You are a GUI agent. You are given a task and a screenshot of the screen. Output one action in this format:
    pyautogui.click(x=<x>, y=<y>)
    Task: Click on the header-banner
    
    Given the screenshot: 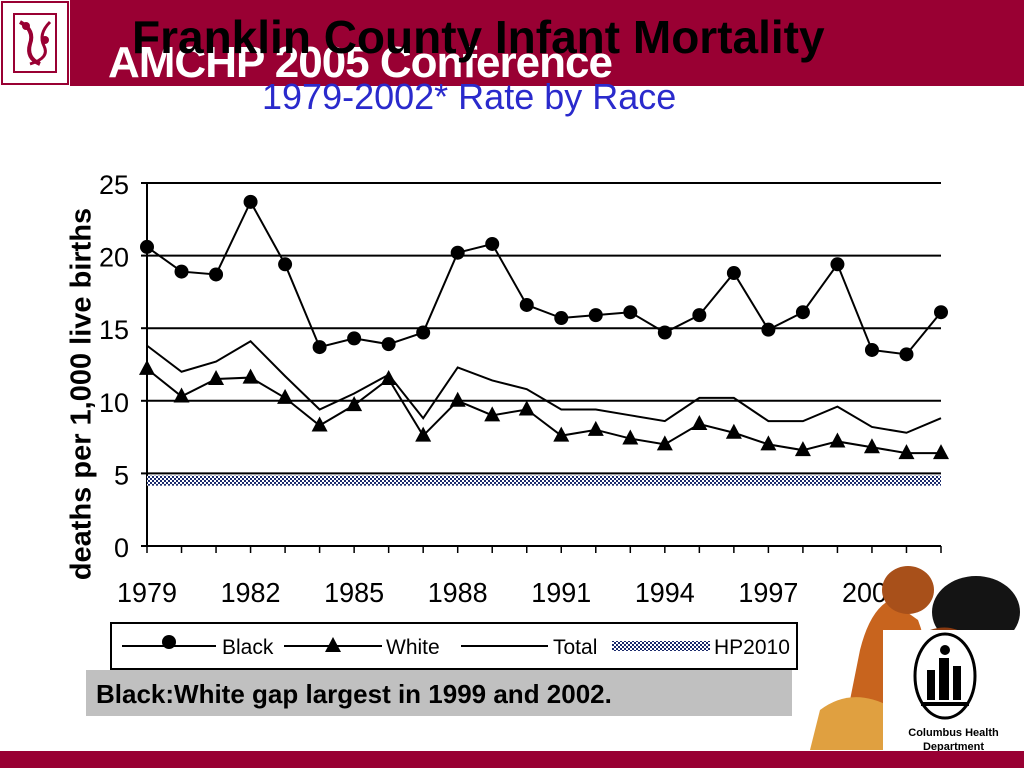 What is the action you would take?
    pyautogui.click(x=512, y=43)
    